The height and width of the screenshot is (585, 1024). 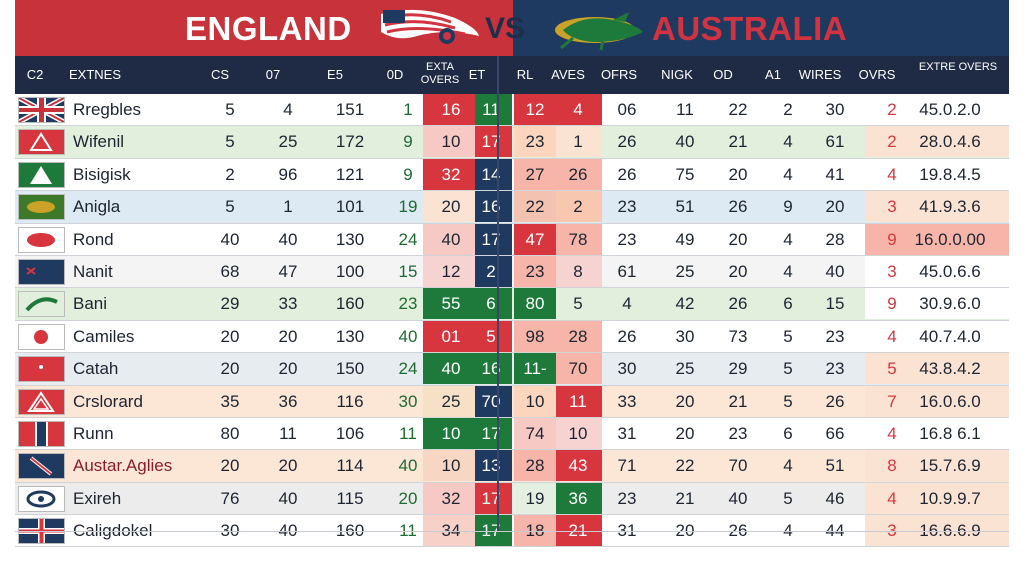 What do you see at coordinates (268, 28) in the screenshot?
I see `team-england-title: ENGLAND` at bounding box center [268, 28].